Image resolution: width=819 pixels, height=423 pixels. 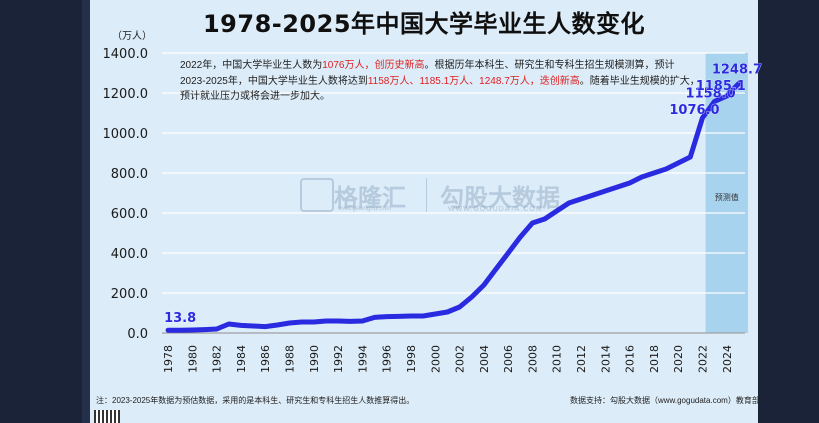 What do you see at coordinates (129, 294) in the screenshot?
I see `y-tick-label: 200.0` at bounding box center [129, 294].